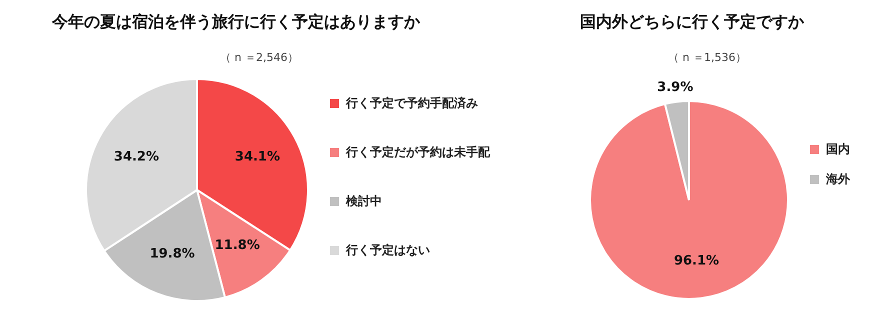 The image size is (886, 322). What do you see at coordinates (137, 157) in the screenshot?
I see `data-label: 34.2%` at bounding box center [137, 157].